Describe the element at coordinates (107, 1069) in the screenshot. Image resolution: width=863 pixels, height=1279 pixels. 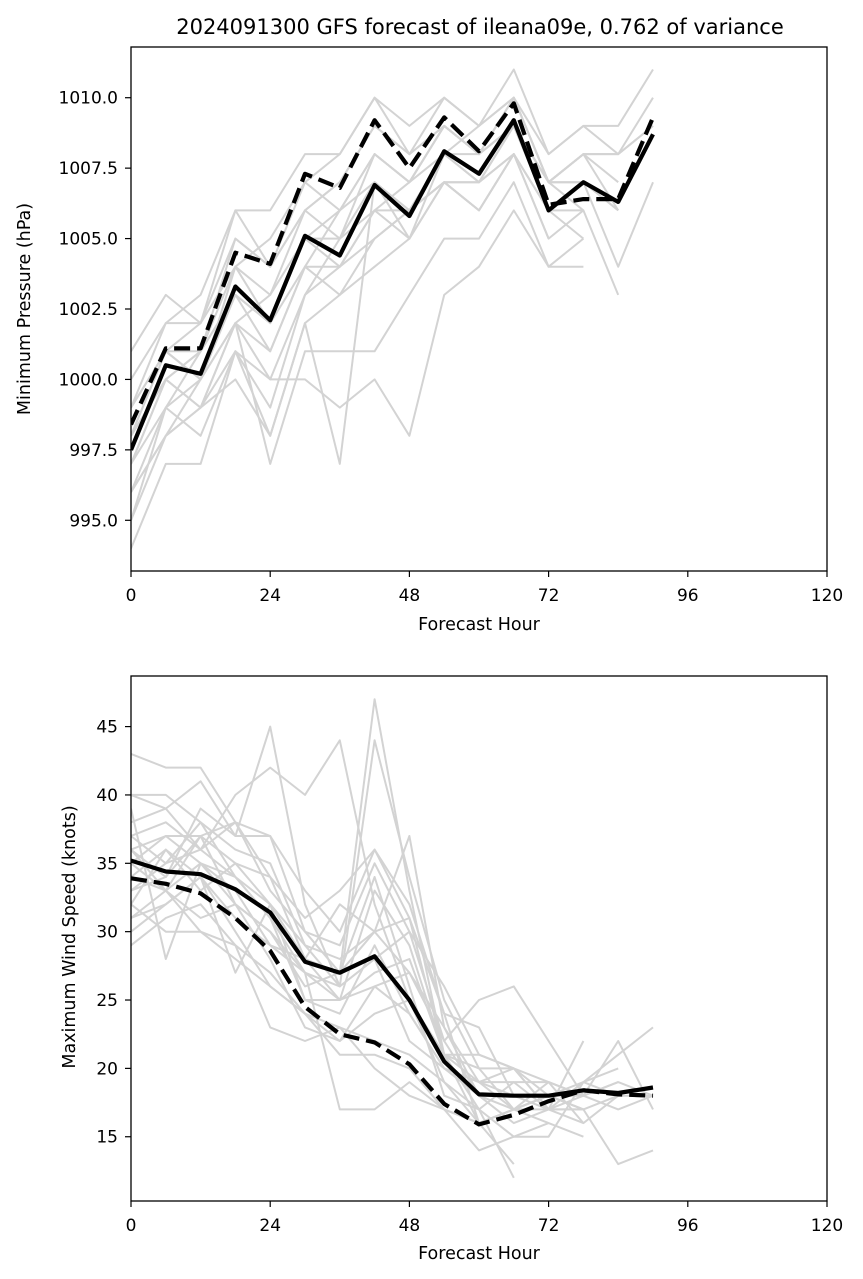
I see `wind-y-tick-label: 20` at that location.